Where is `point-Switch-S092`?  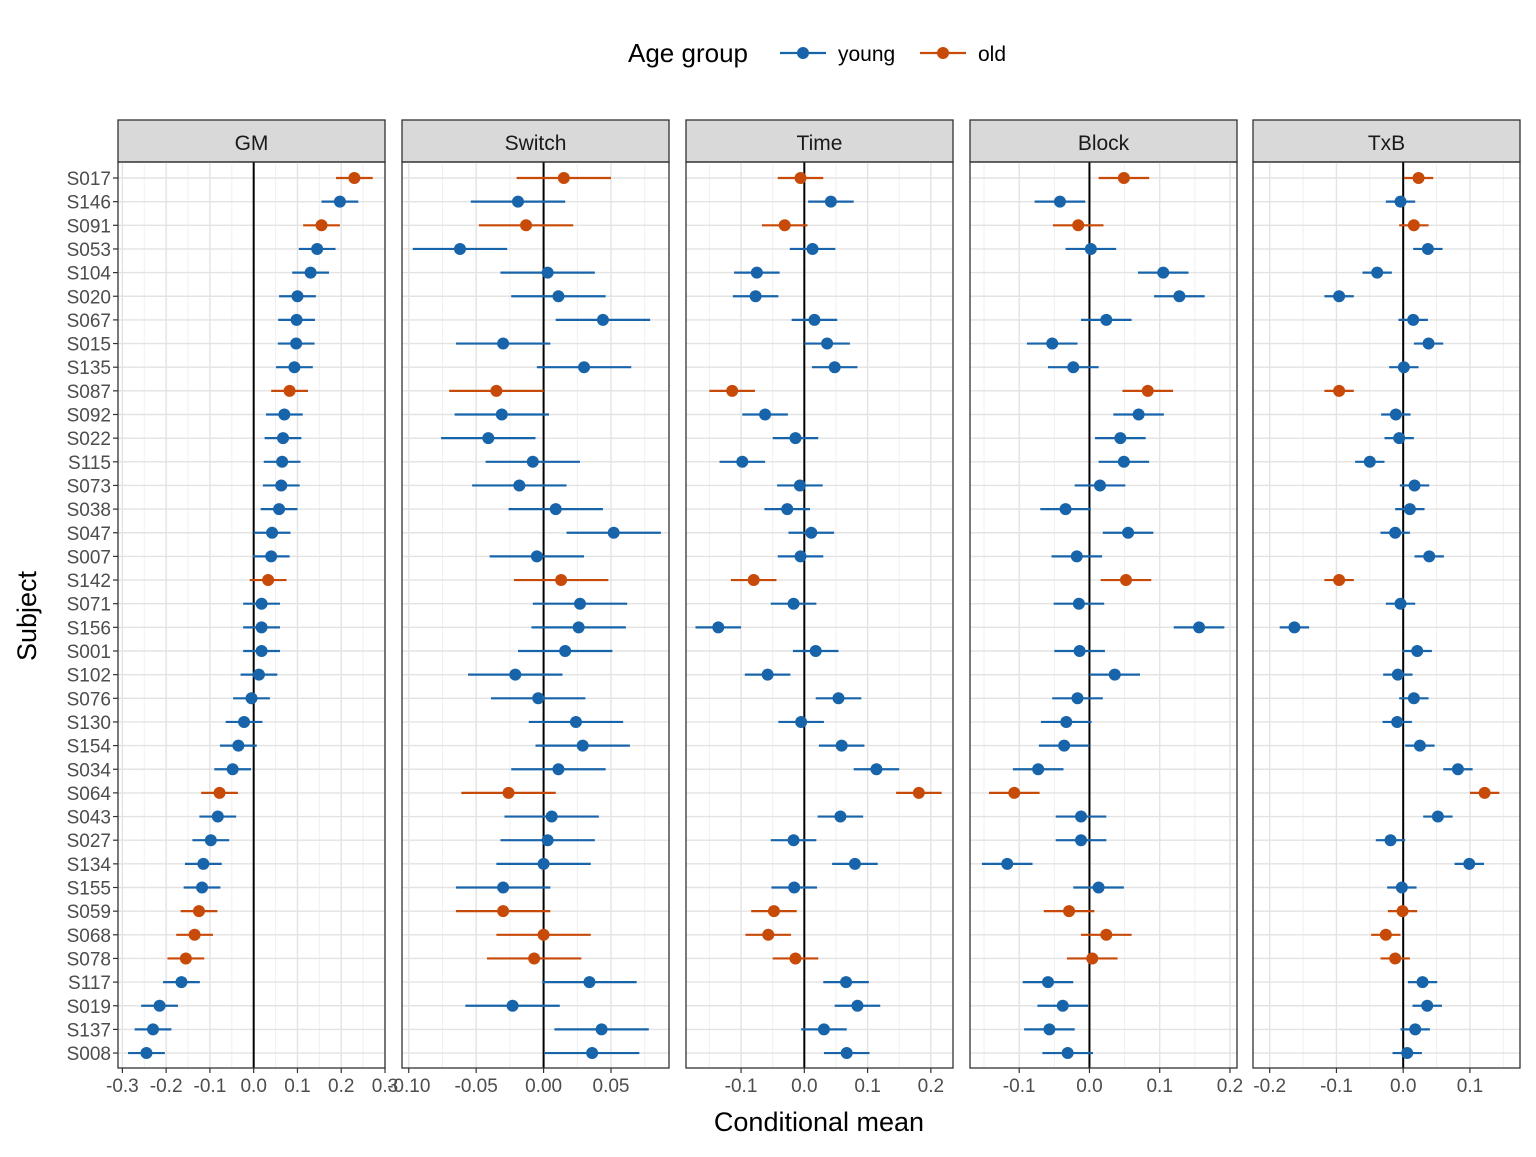
point-Switch-S092 is located at coordinates (501, 414).